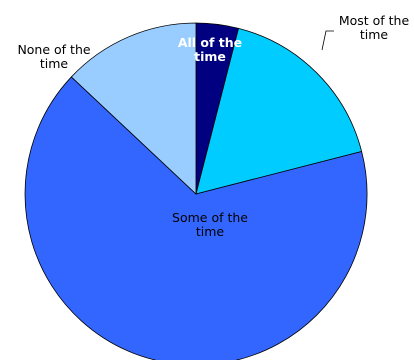  What do you see at coordinates (133, 108) in the screenshot?
I see `pie-slice-none` at bounding box center [133, 108].